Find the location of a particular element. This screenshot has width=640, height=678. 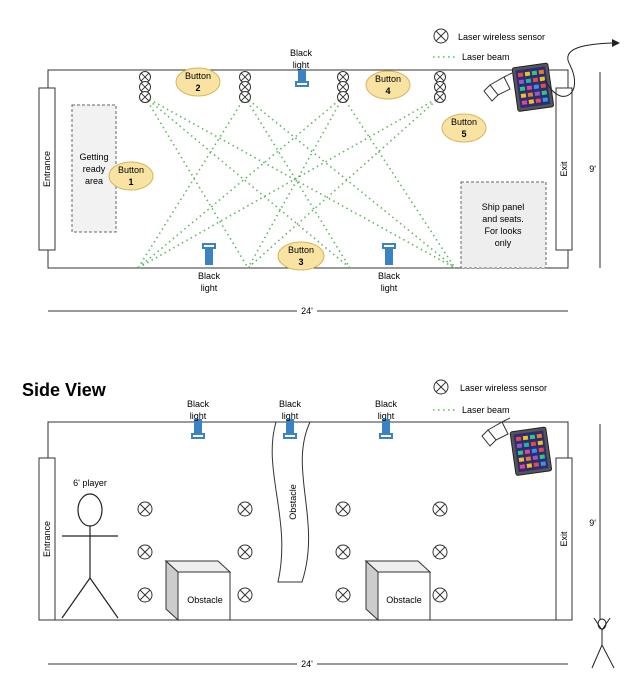

button-3-label: Button is located at coordinates (301, 250).